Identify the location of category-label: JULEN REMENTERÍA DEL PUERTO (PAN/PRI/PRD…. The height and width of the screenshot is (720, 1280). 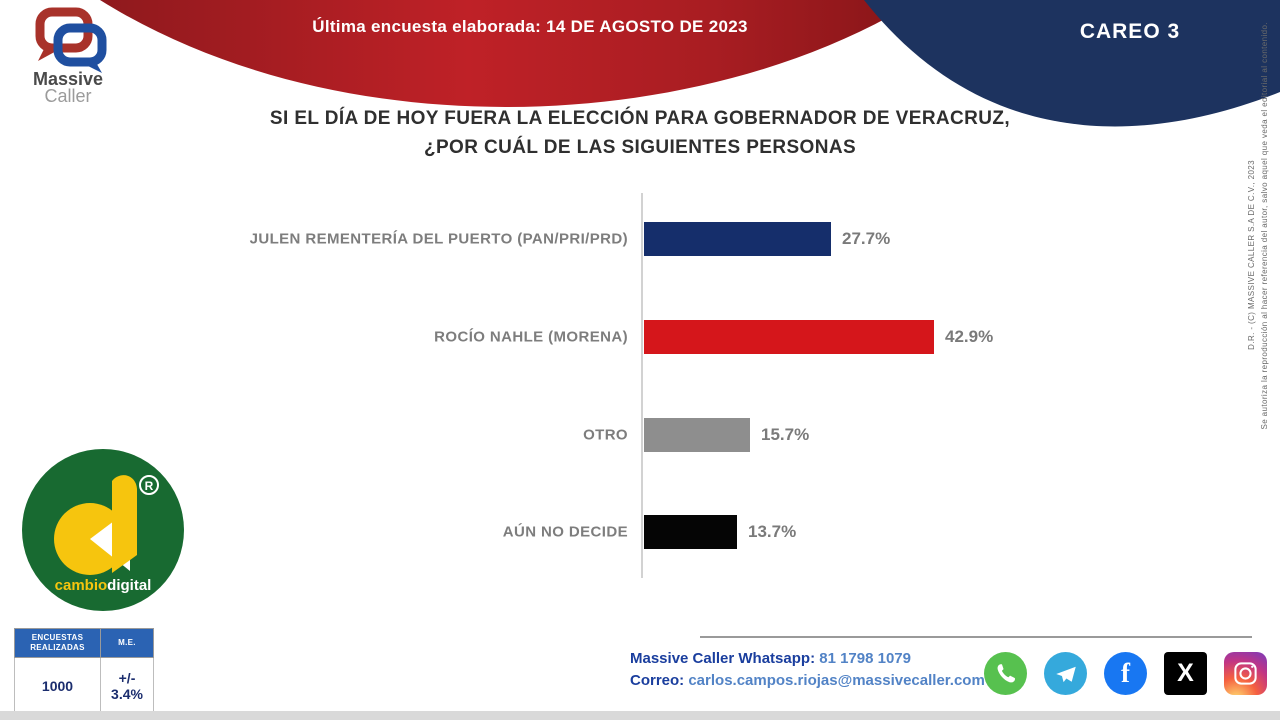
(438, 239).